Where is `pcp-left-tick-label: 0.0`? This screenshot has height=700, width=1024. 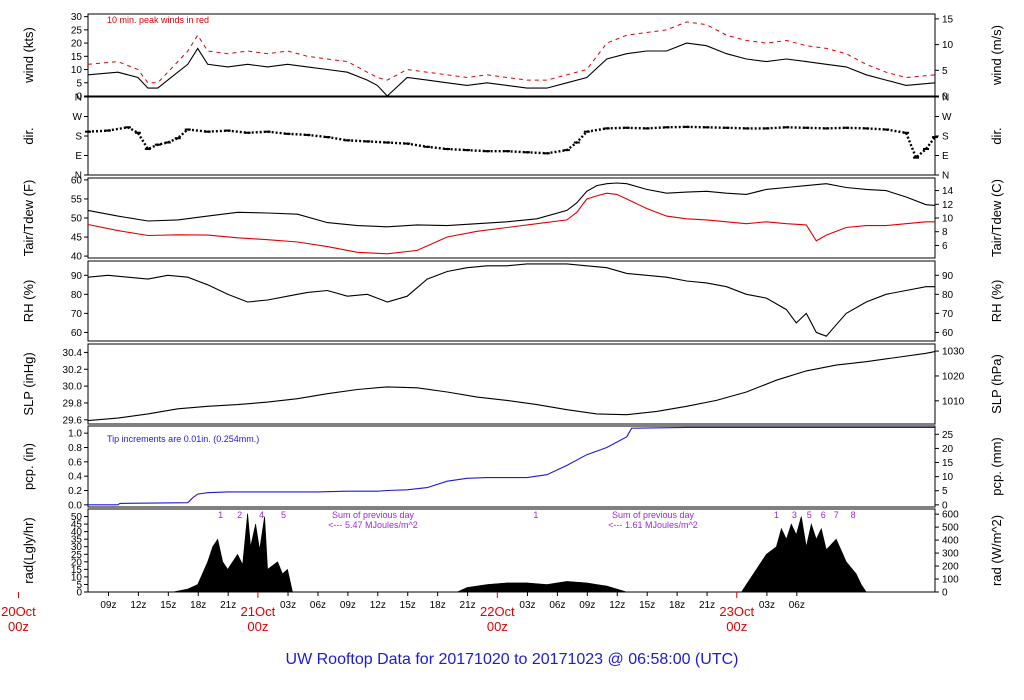
pcp-left-tick-label: 0.0 is located at coordinates (75, 505).